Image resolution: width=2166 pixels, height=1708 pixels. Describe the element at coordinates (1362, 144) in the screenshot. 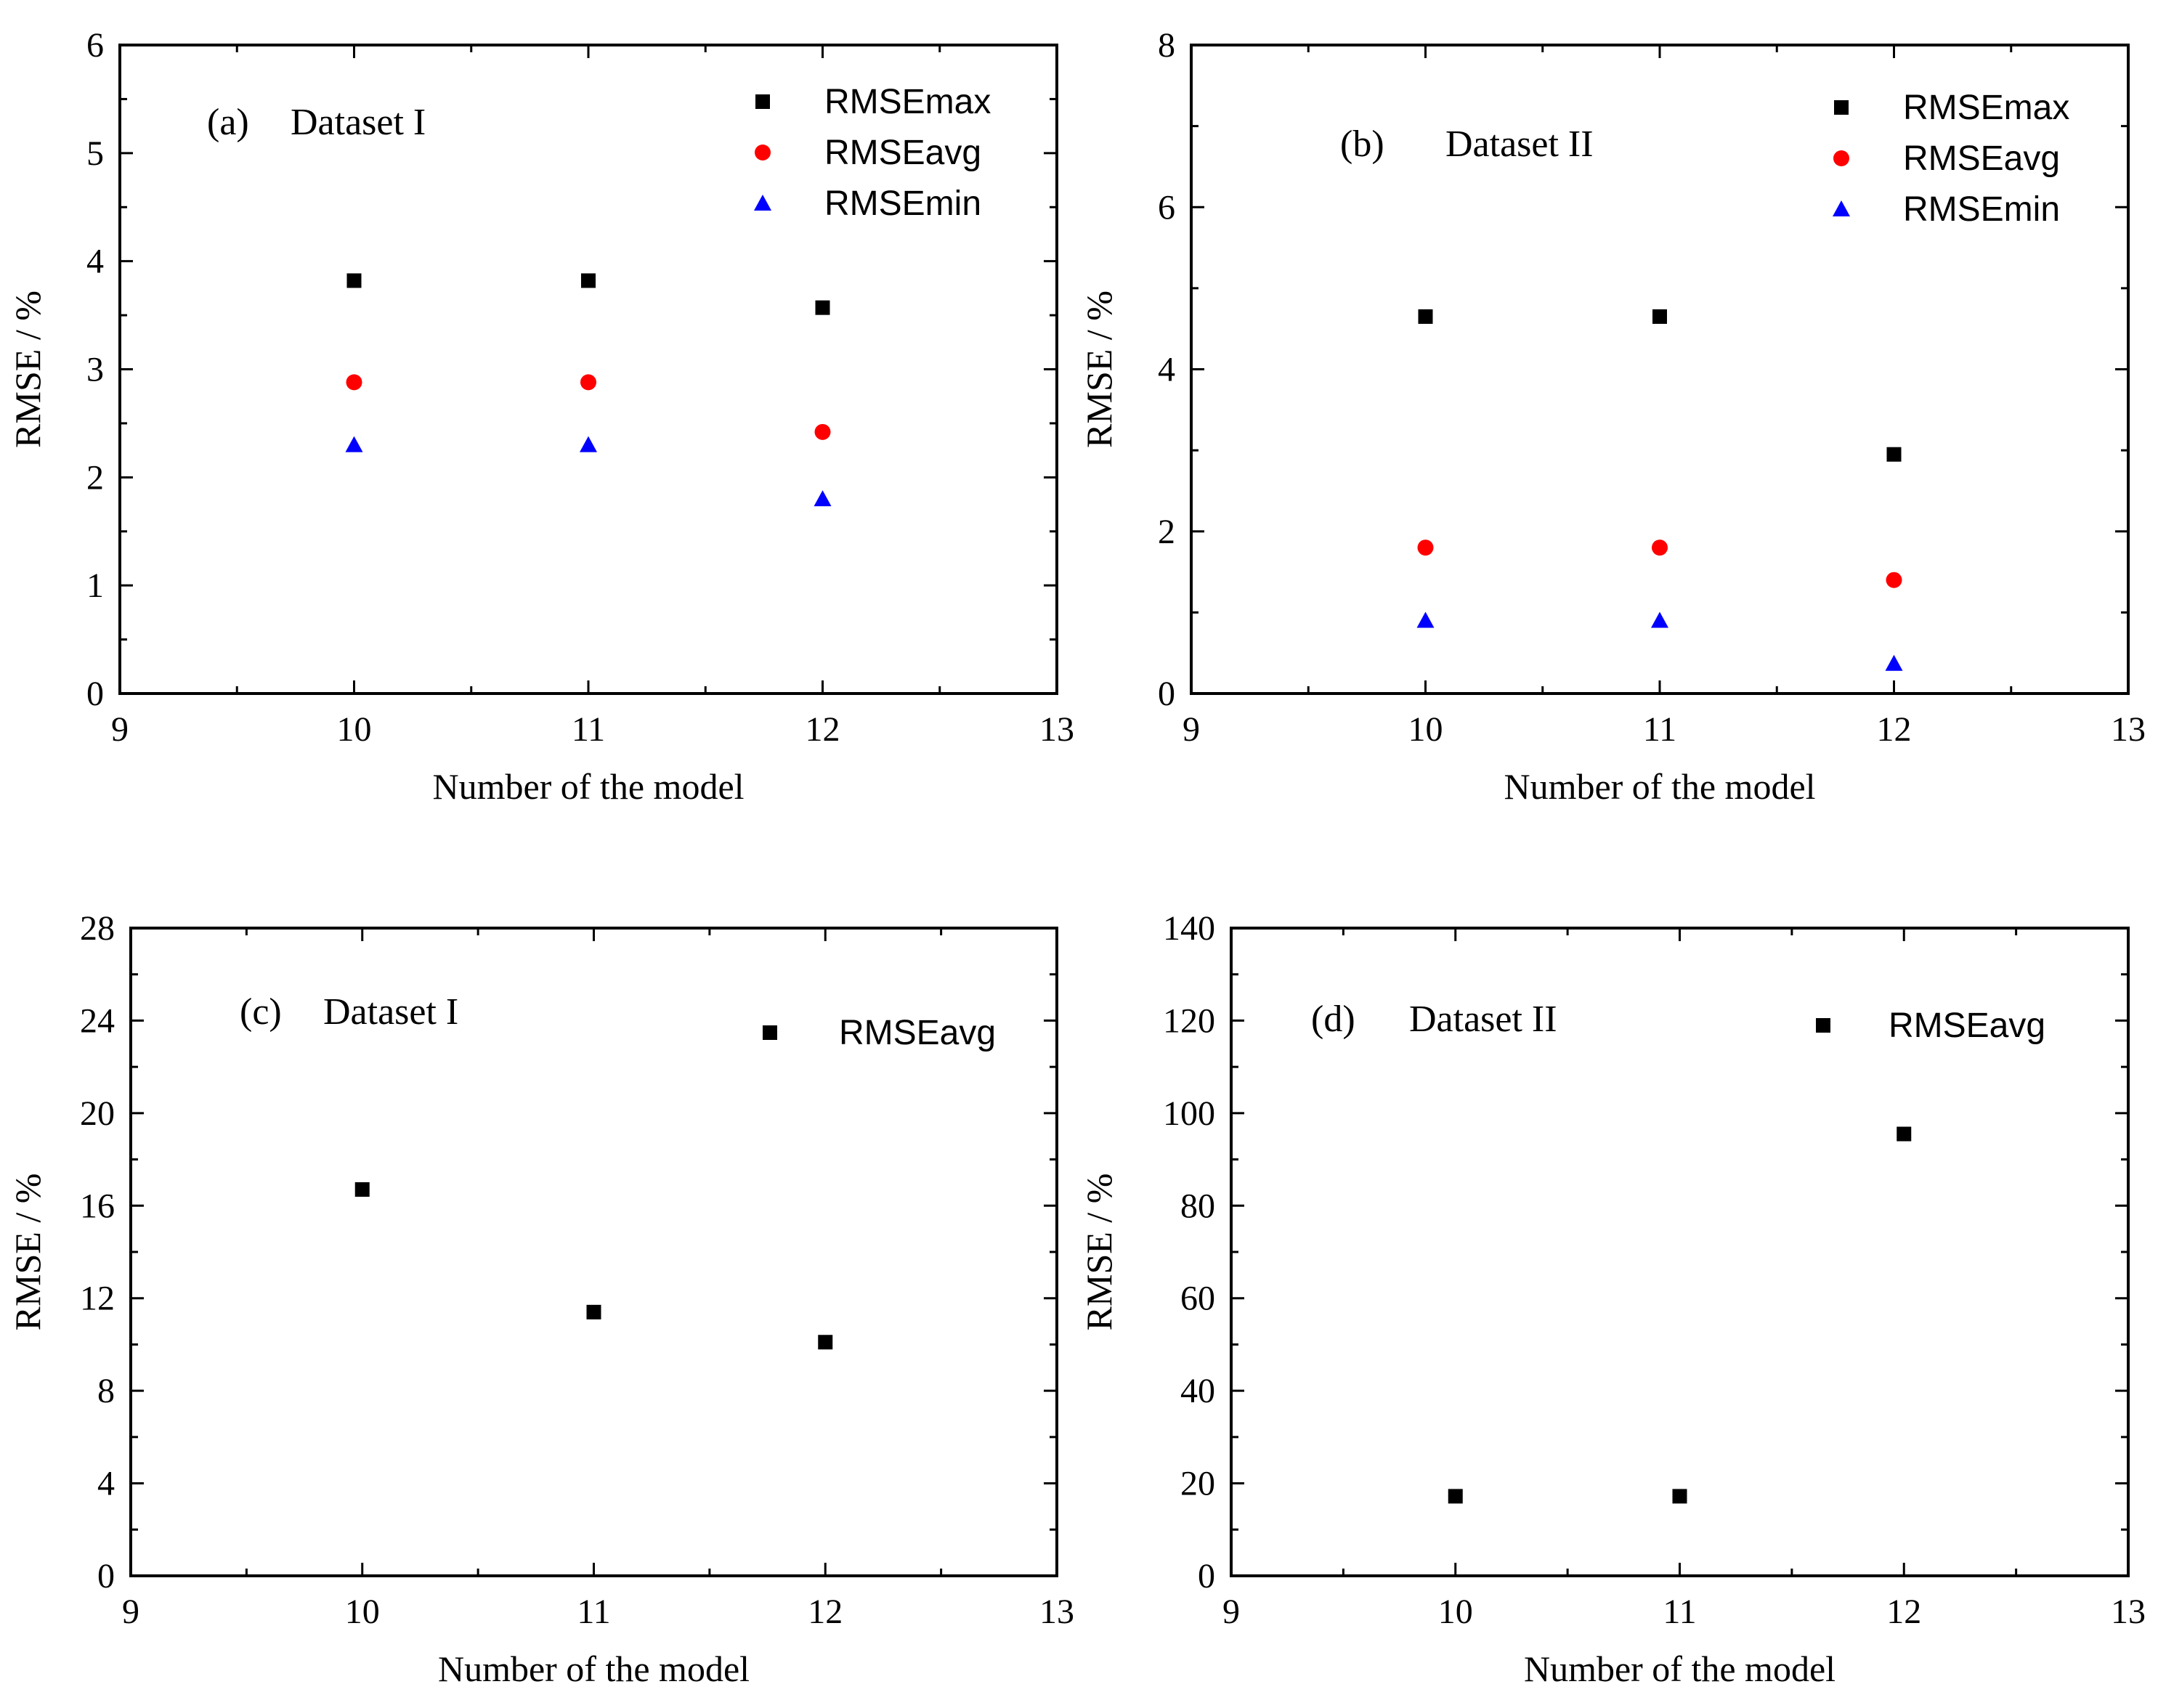

I see `panel-tag: (b)` at that location.